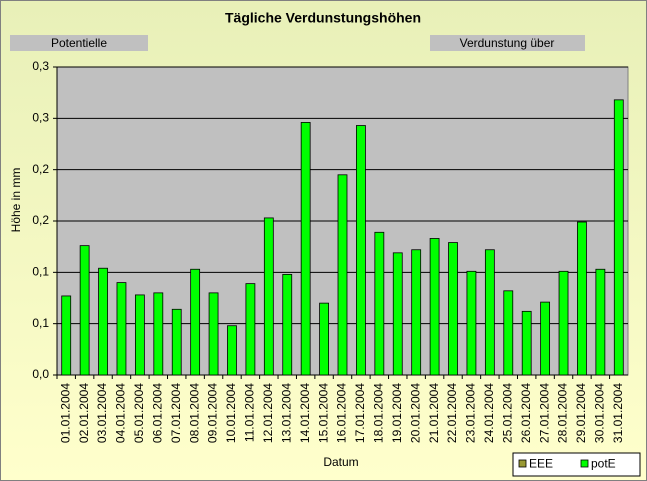 Image resolution: width=647 pixels, height=481 pixels. I want to click on annotation: Verdunstung über, so click(507, 43).